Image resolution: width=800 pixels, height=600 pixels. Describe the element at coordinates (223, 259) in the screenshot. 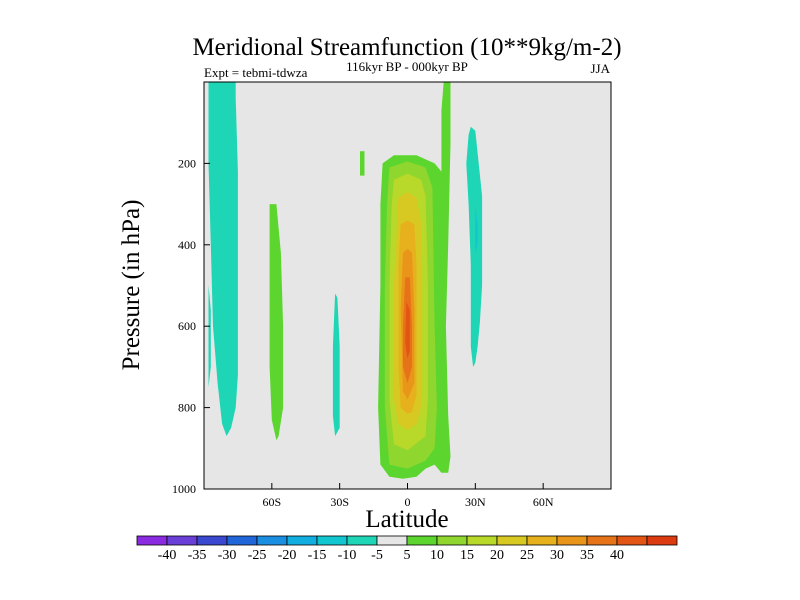

I see `contour-south-polar-negative` at that location.